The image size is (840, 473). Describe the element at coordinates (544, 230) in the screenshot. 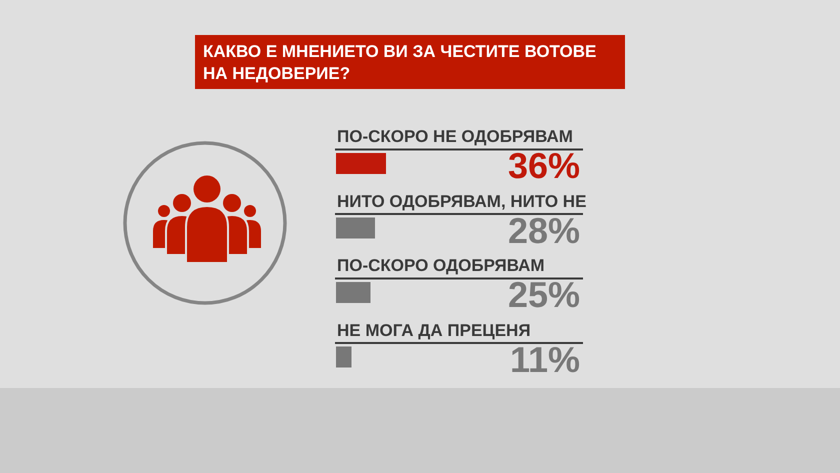

I see `data-label: 28%` at that location.